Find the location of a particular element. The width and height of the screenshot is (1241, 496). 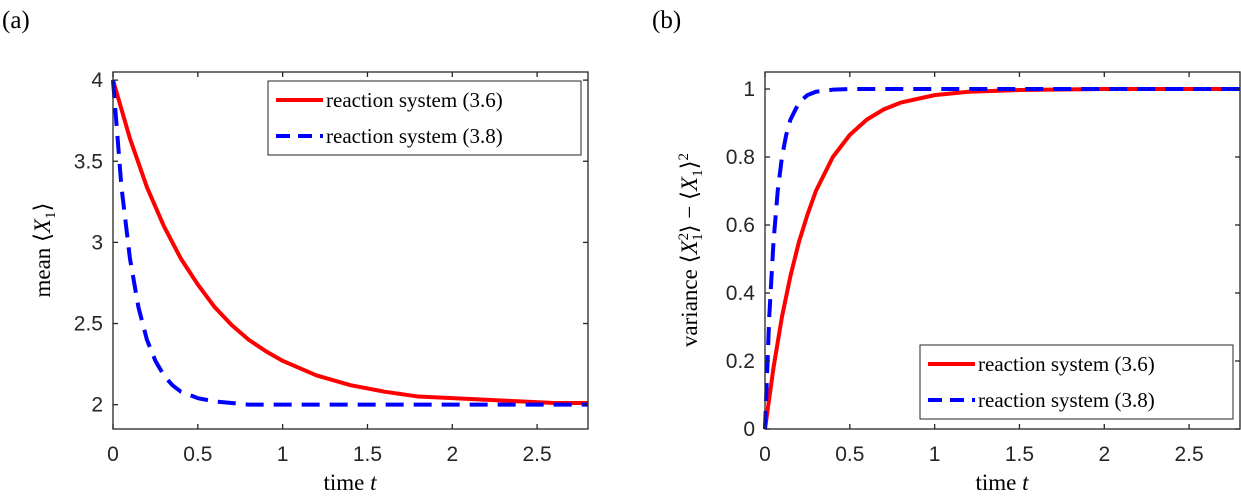

y-tick-label-b-5: 1 is located at coordinates (749, 89).